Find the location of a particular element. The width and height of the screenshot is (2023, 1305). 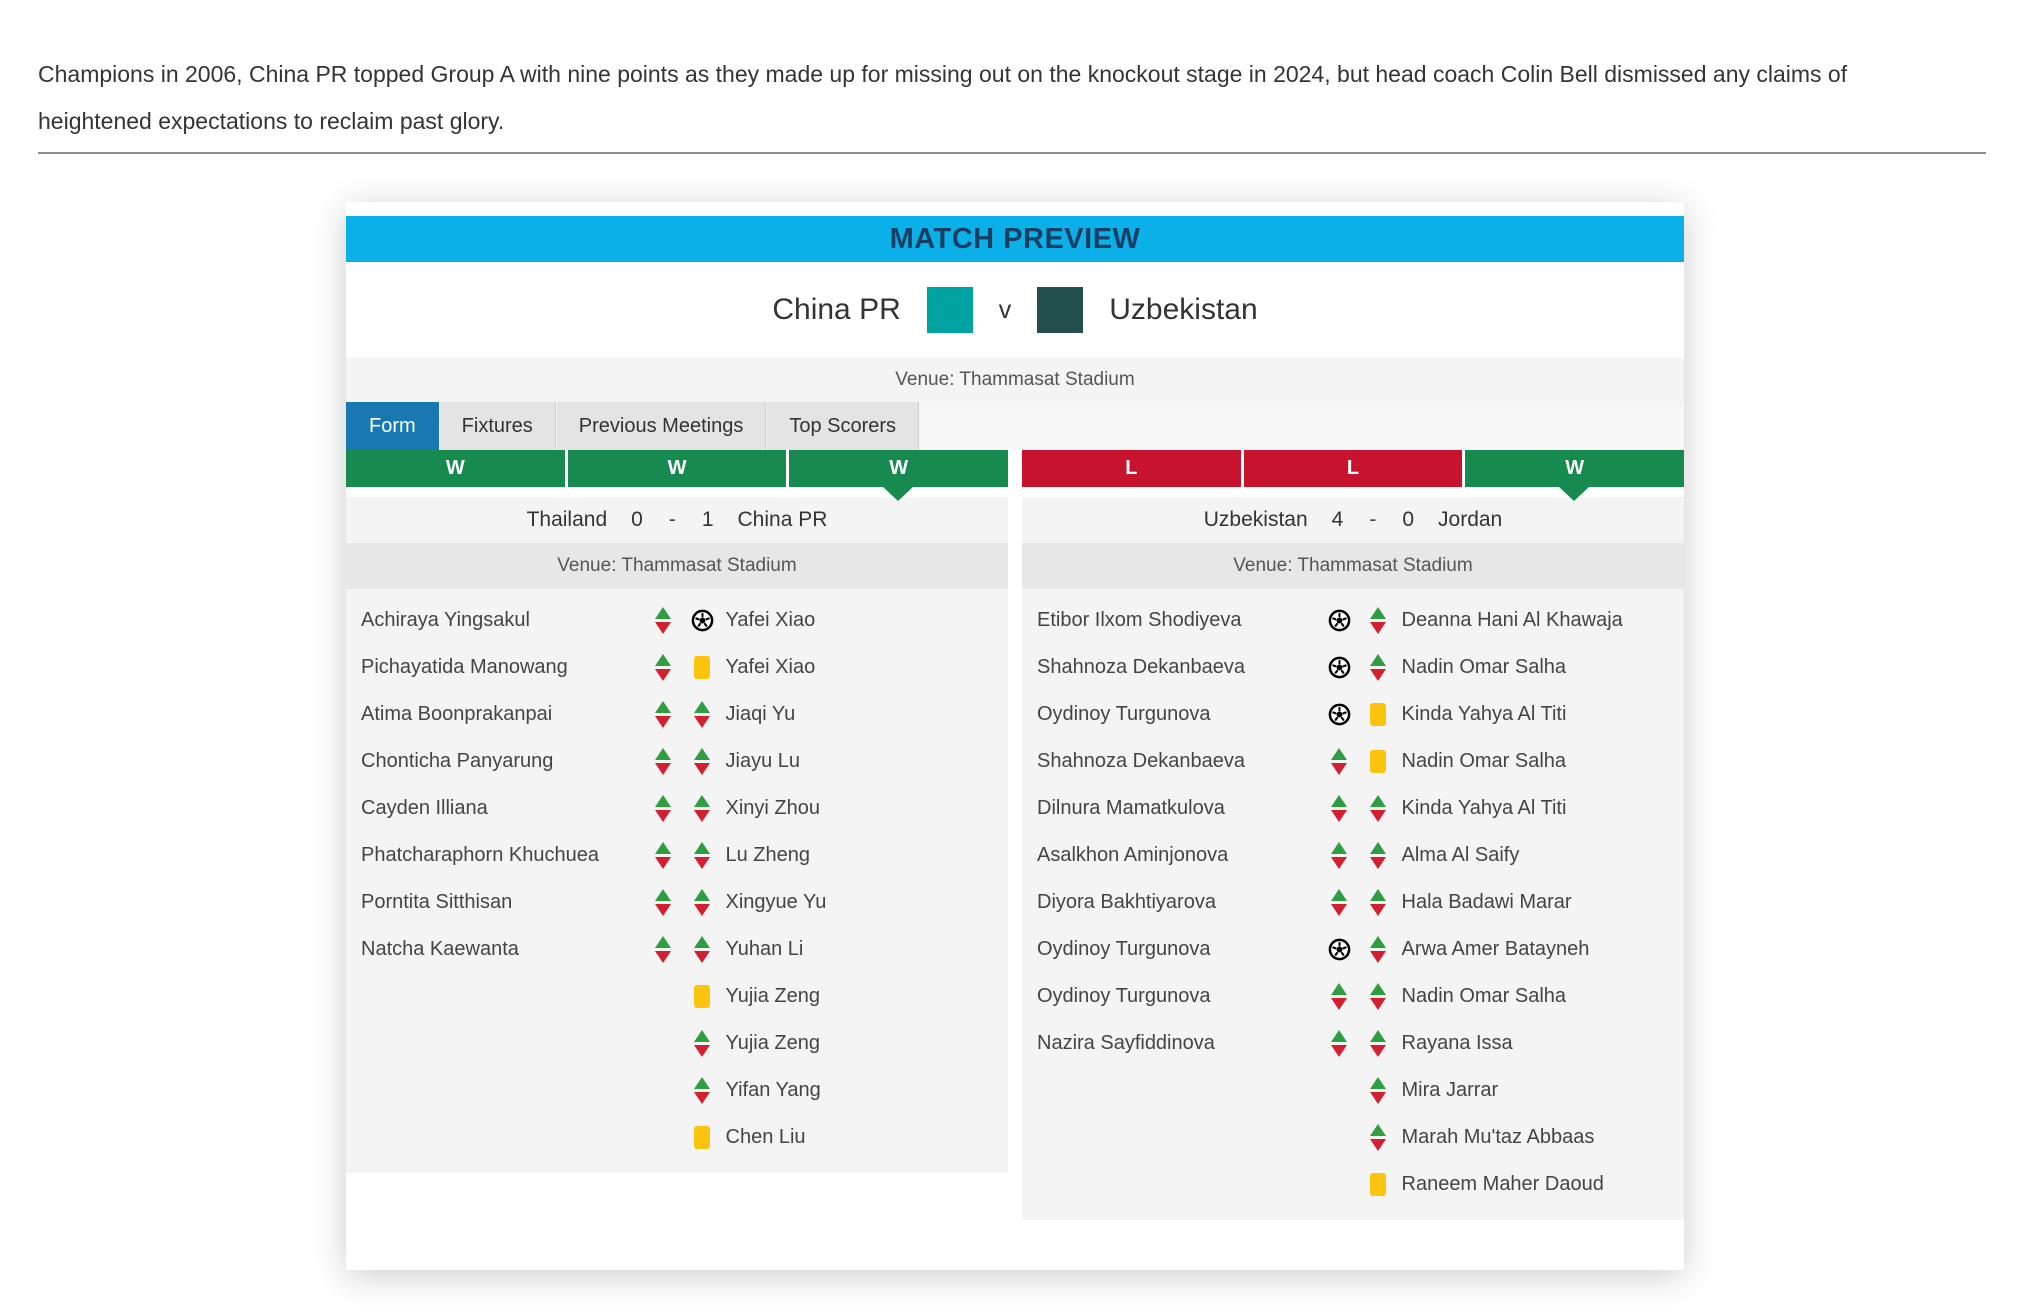

player-event-row: Atima Boonprakanpai Jiaqi Yu is located at coordinates (677, 714).